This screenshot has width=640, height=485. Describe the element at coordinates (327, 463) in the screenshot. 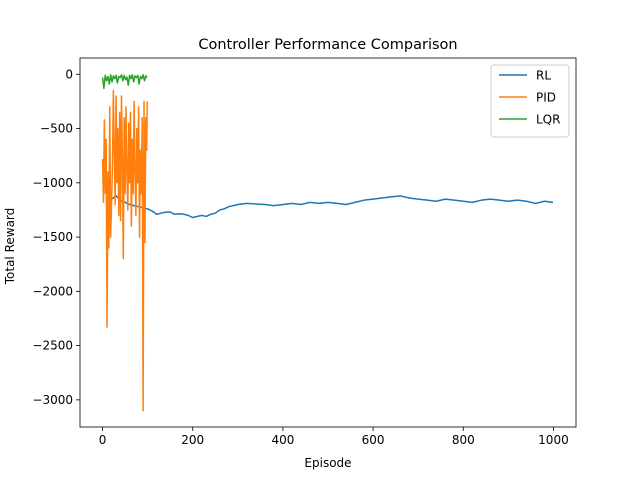

I see `x-axis-label: Episode` at that location.